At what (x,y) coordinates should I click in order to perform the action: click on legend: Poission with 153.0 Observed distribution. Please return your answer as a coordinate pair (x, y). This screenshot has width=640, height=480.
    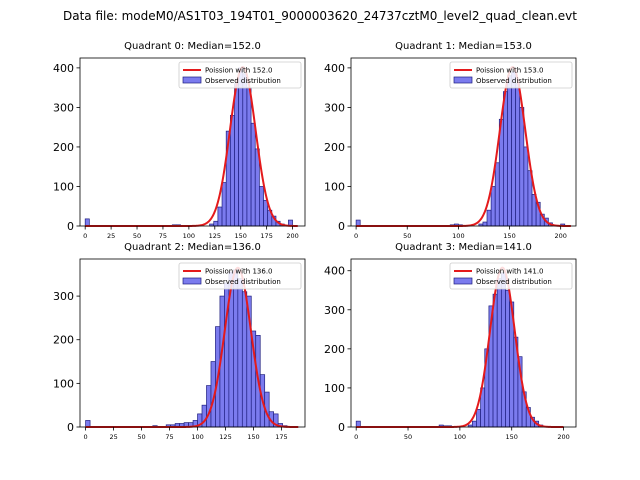
    Looking at the image, I should click on (511, 75).